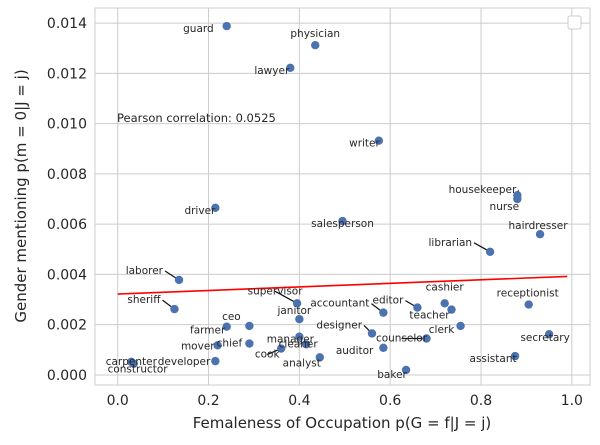 The image size is (600, 445). What do you see at coordinates (118, 401) in the screenshot?
I see `x-tick-label: 0.0` at bounding box center [118, 401].